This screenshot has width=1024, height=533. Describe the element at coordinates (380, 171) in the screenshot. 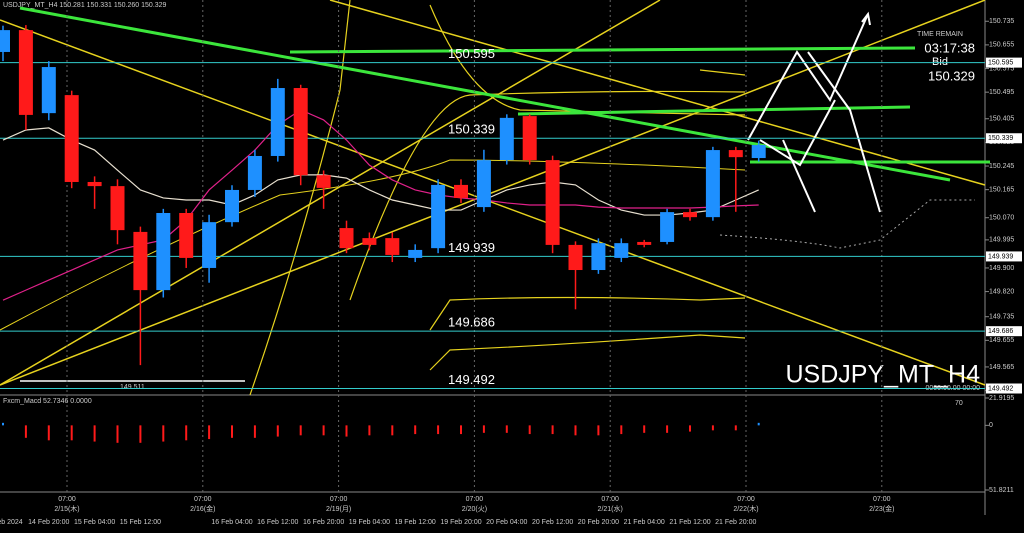

I see `moving-average` at that location.